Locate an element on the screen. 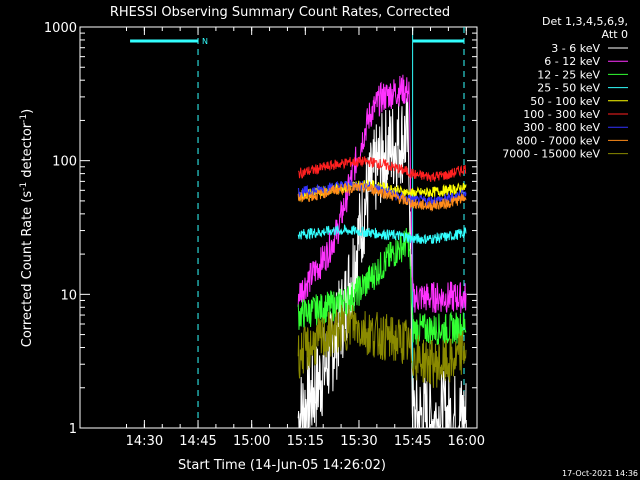 This screenshot has height=480, width=640. flag-segments: N is located at coordinates (297, 41).